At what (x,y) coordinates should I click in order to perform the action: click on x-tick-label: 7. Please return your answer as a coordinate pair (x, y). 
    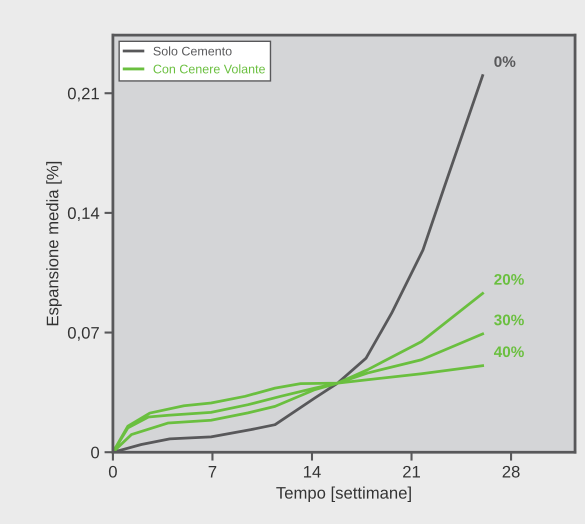
    Looking at the image, I should click on (212, 472).